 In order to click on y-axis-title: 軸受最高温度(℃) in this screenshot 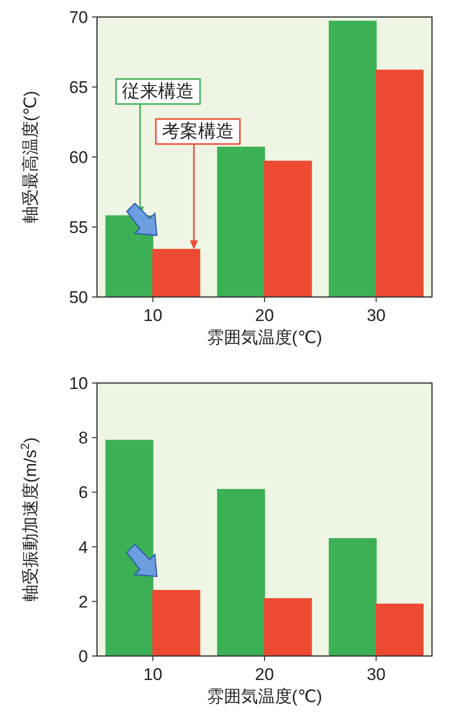, I will do `click(30, 157)`.